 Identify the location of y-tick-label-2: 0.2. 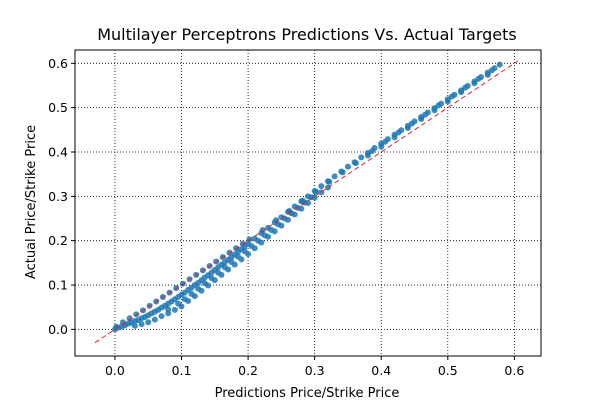
(58, 240).